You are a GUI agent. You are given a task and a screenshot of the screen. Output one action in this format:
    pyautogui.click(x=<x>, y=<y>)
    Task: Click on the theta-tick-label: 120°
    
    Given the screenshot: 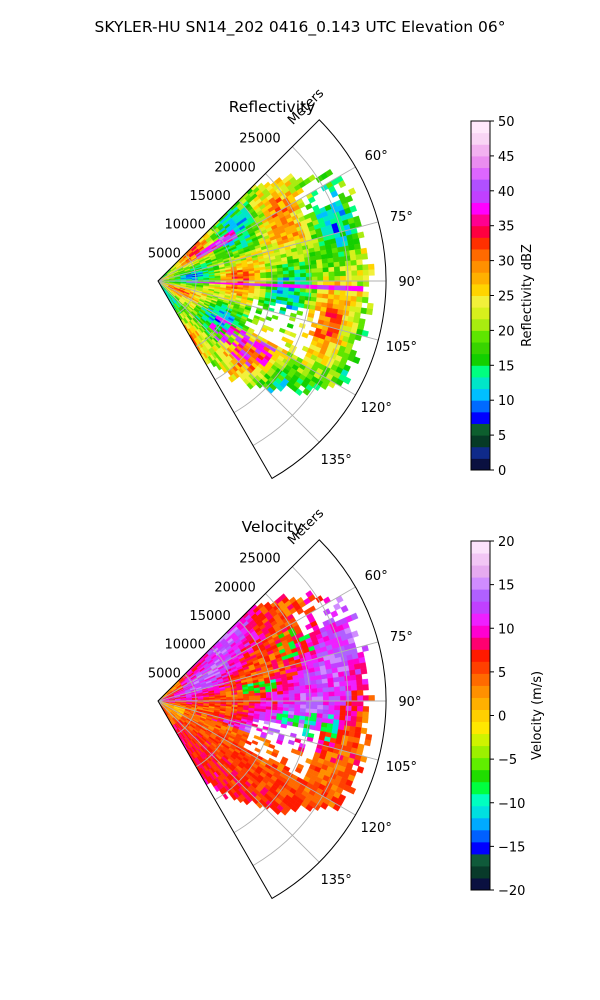 What is the action you would take?
    pyautogui.click(x=376, y=828)
    